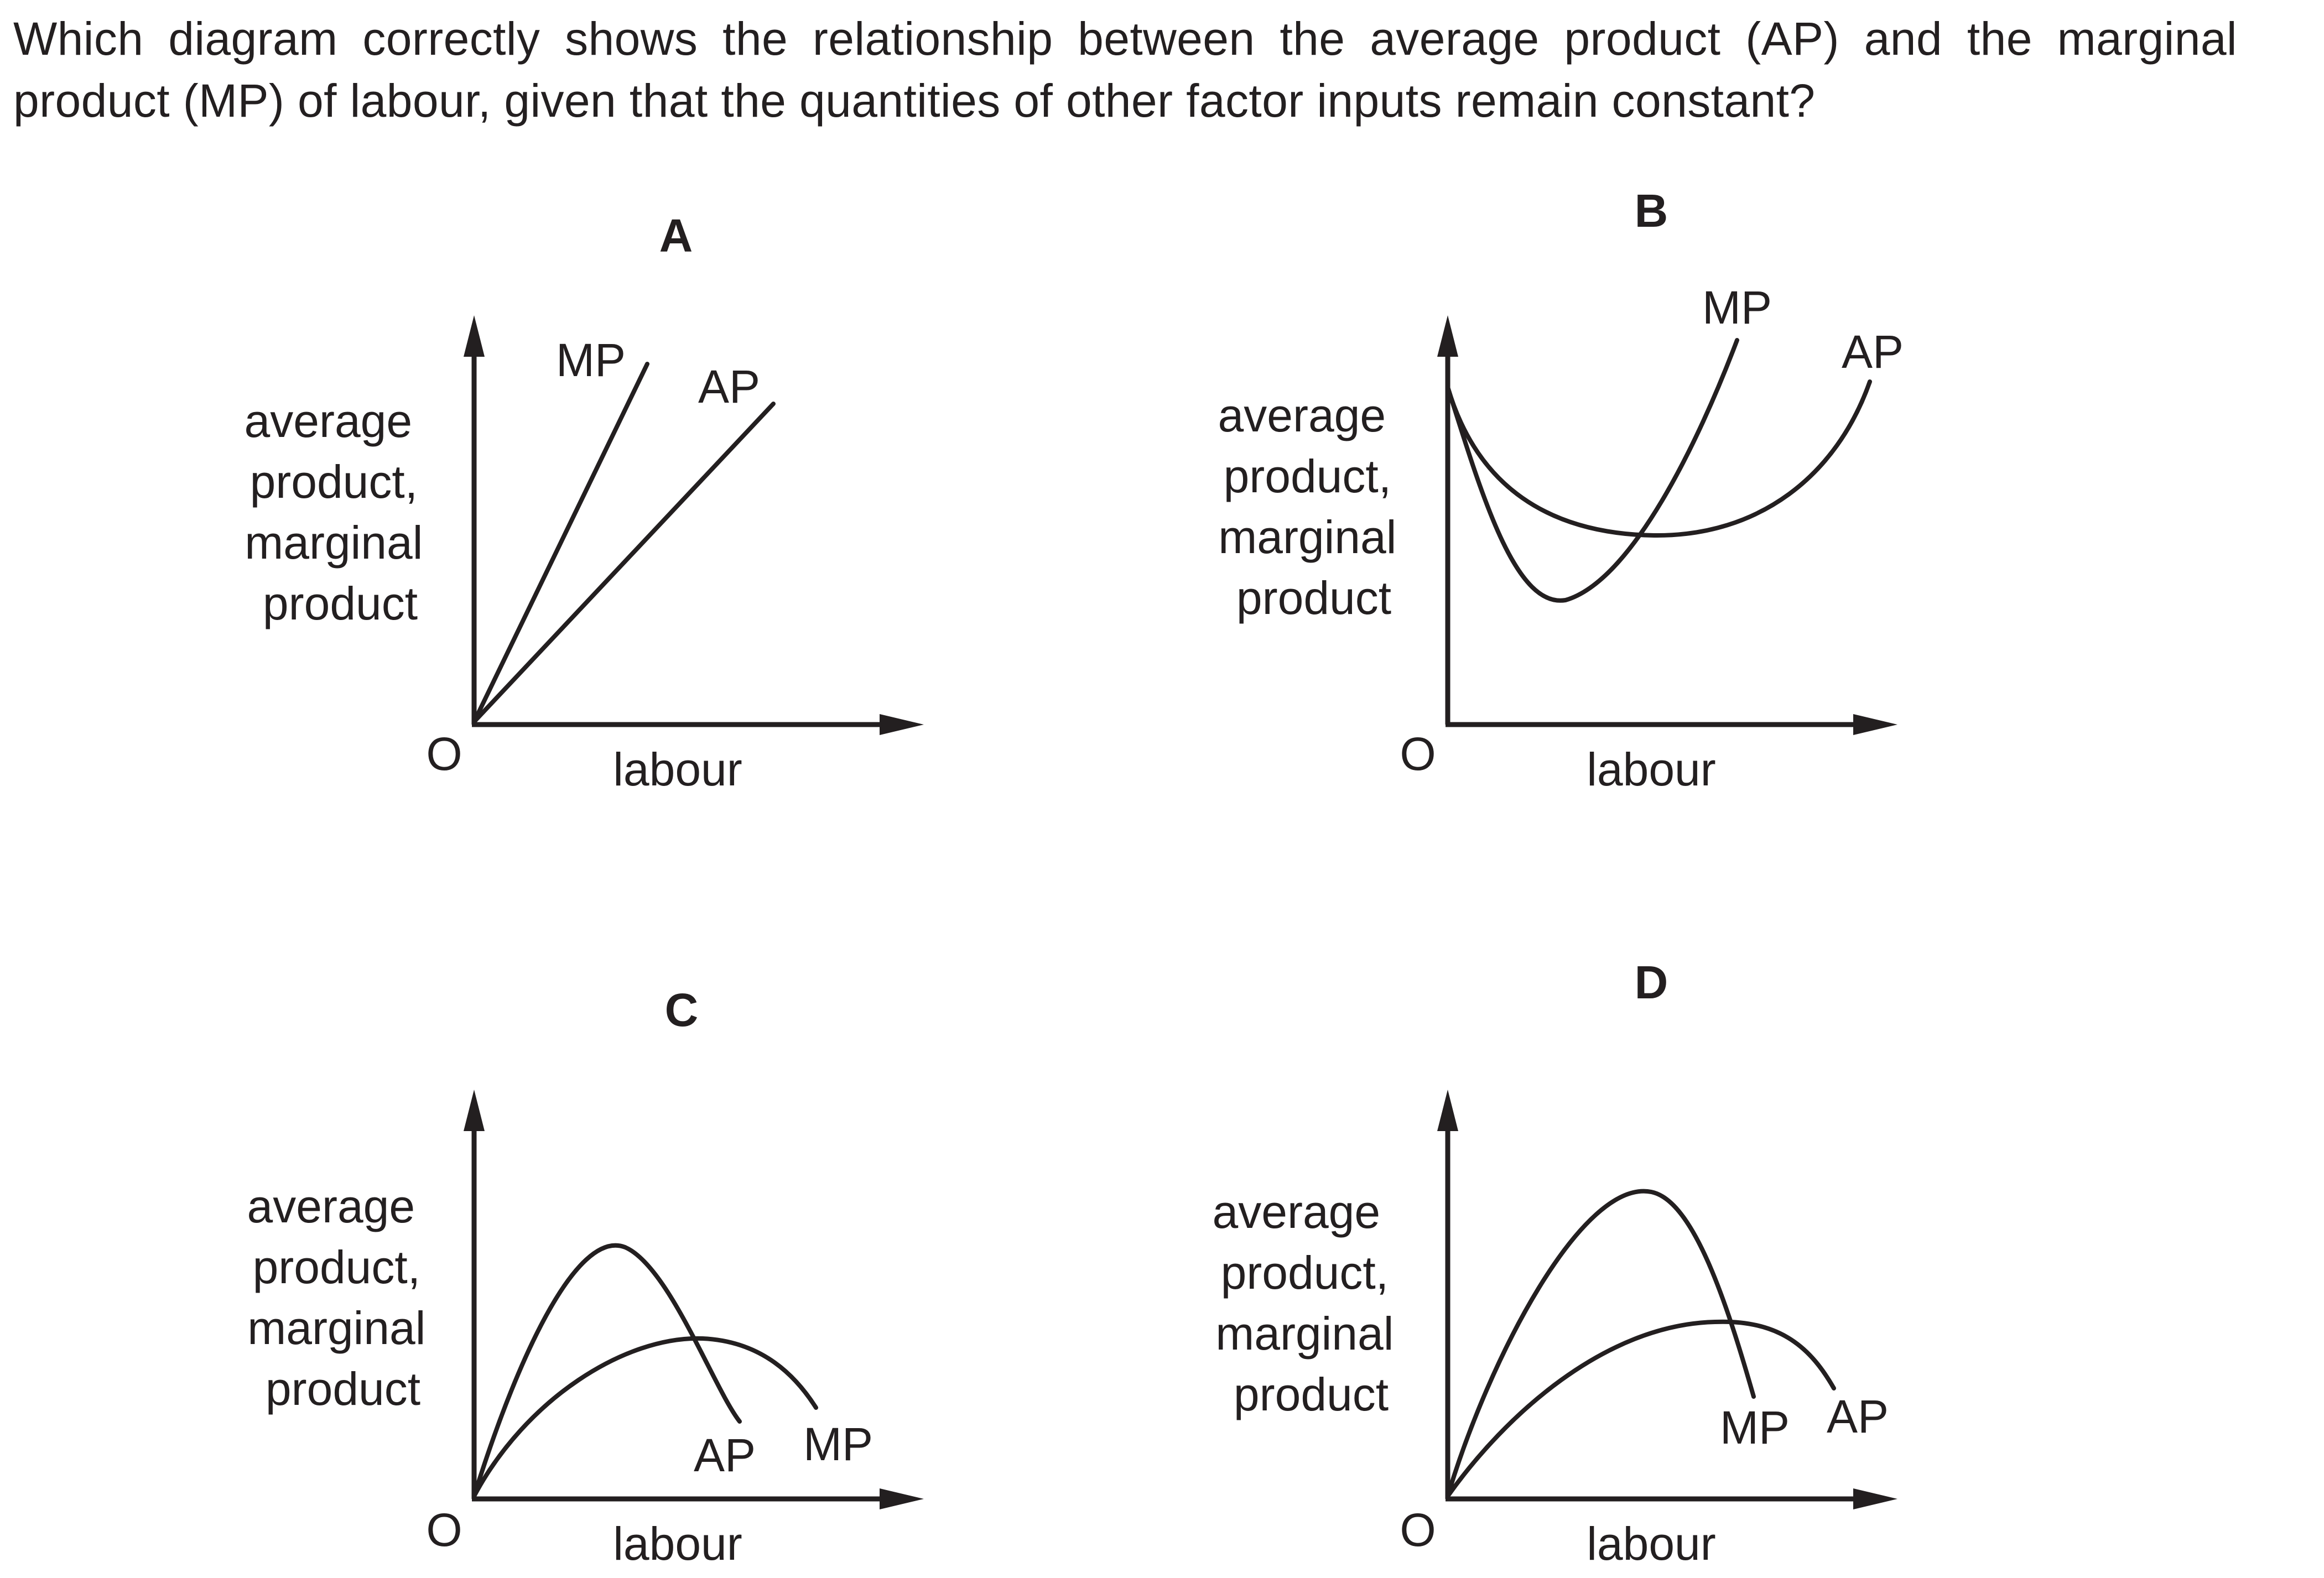 This screenshot has width=2324, height=1578. Describe the element at coordinates (838, 1444) in the screenshot. I see `diagram-c-mp-label: MP` at that location.